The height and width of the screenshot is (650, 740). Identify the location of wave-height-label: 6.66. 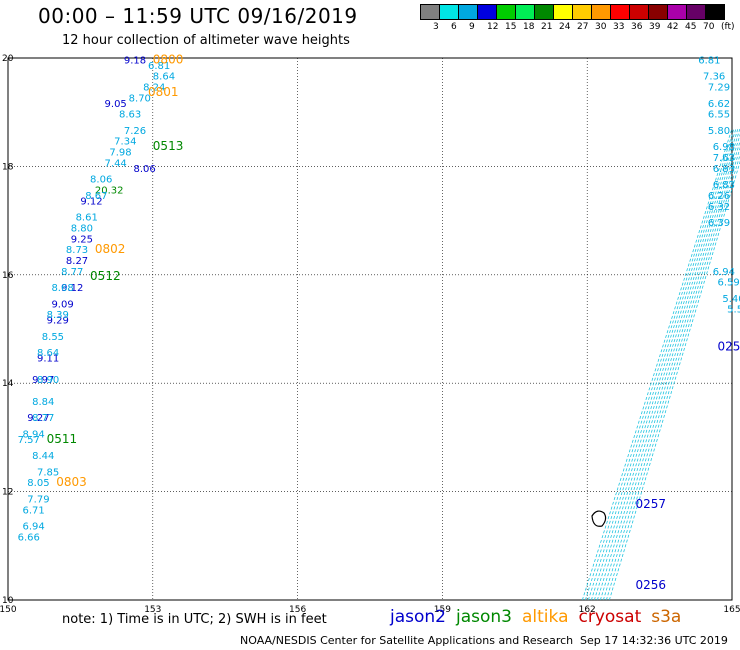
(29, 537).